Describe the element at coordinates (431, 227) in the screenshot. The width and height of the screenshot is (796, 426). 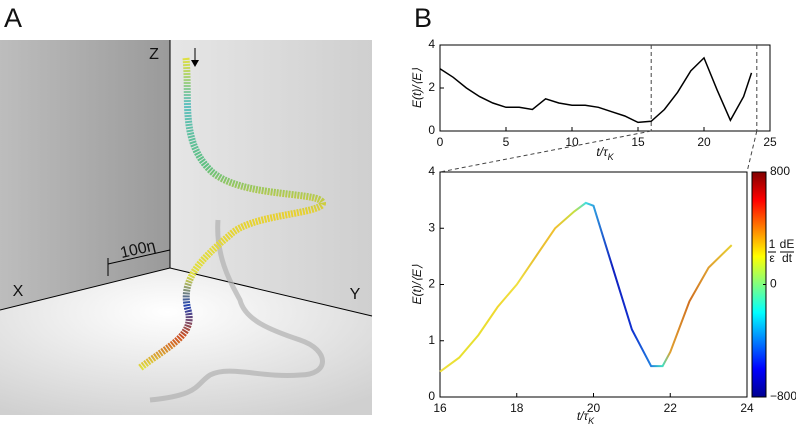
I see `y-tick-label: 3` at that location.